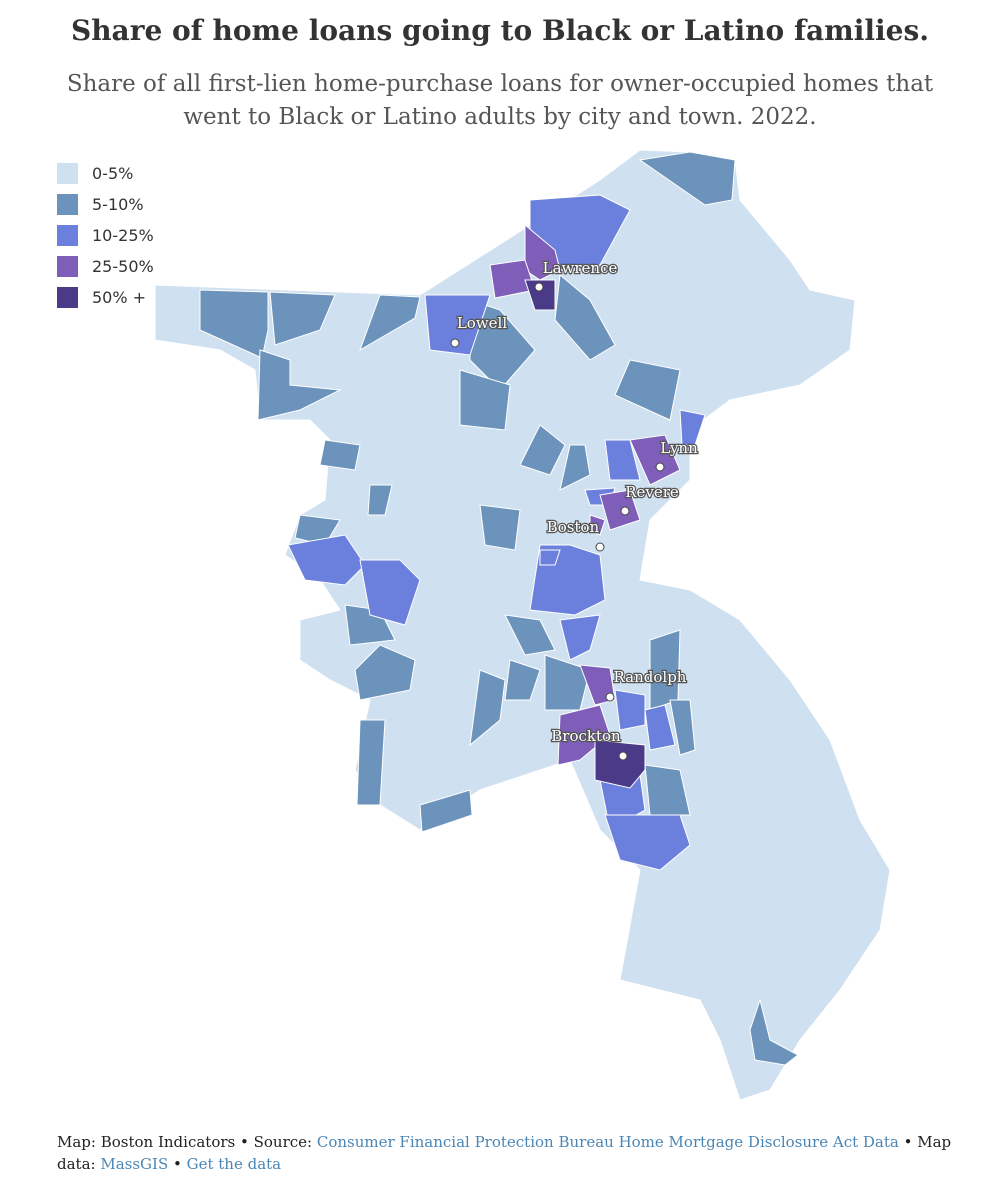  I want to click on city-label: Randolph, so click(650, 677).